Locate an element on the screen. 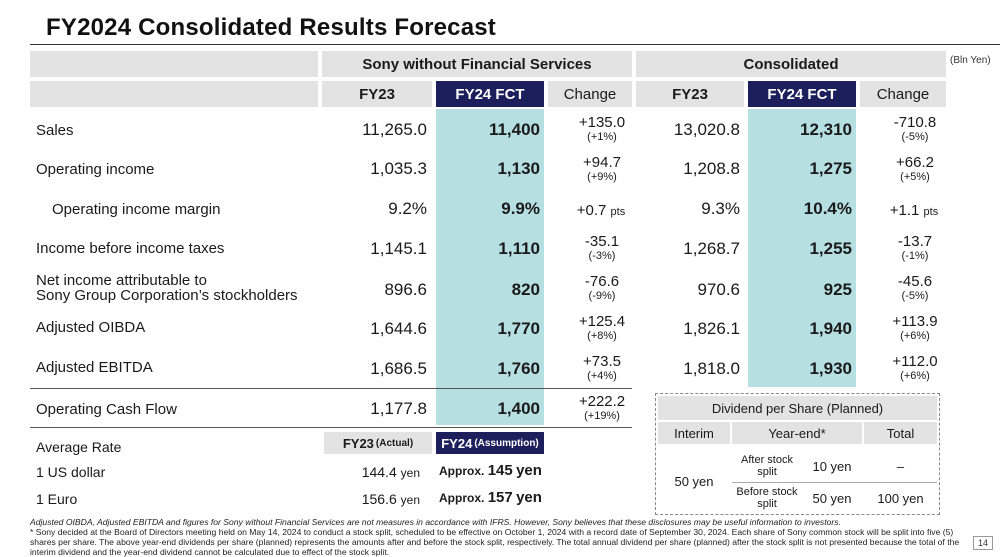 The height and width of the screenshot is (557, 1003). margin-fy23-a: 9.2% is located at coordinates (407, 208).